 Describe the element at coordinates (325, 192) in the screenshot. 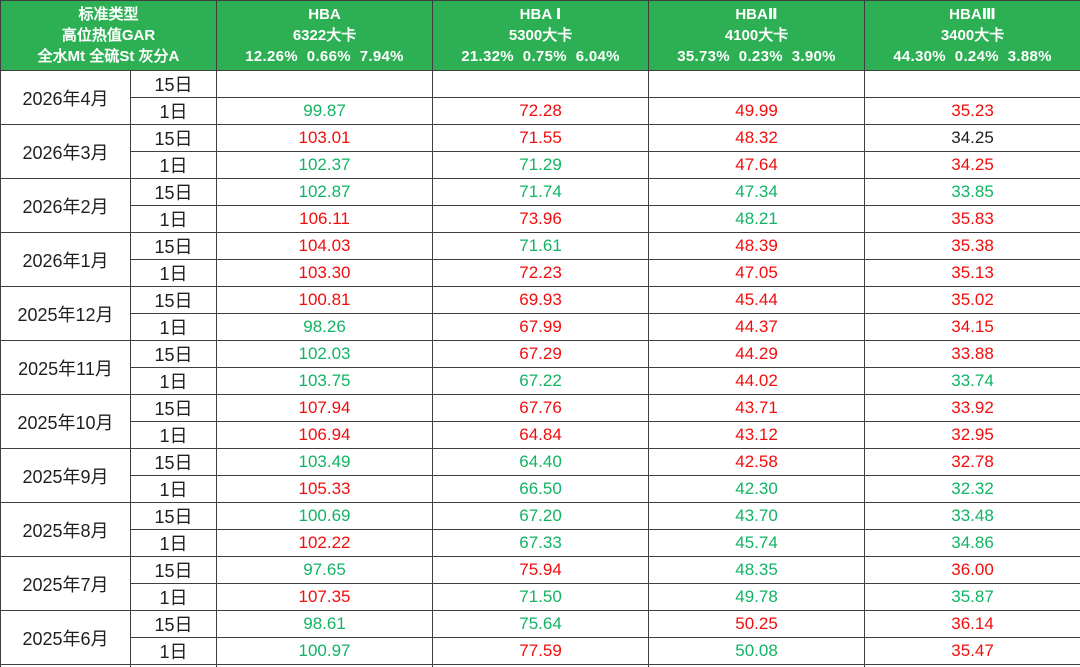

I see `value-cell: 102.87` at that location.